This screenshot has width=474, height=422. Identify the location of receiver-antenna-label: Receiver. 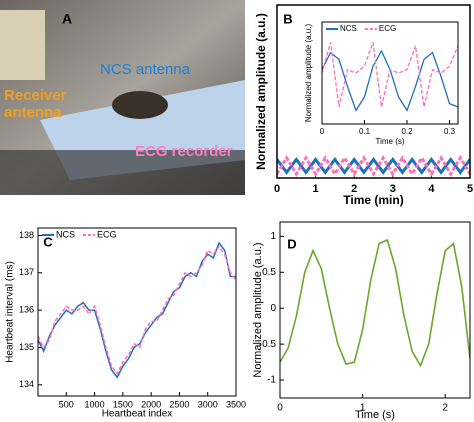
(35, 95).